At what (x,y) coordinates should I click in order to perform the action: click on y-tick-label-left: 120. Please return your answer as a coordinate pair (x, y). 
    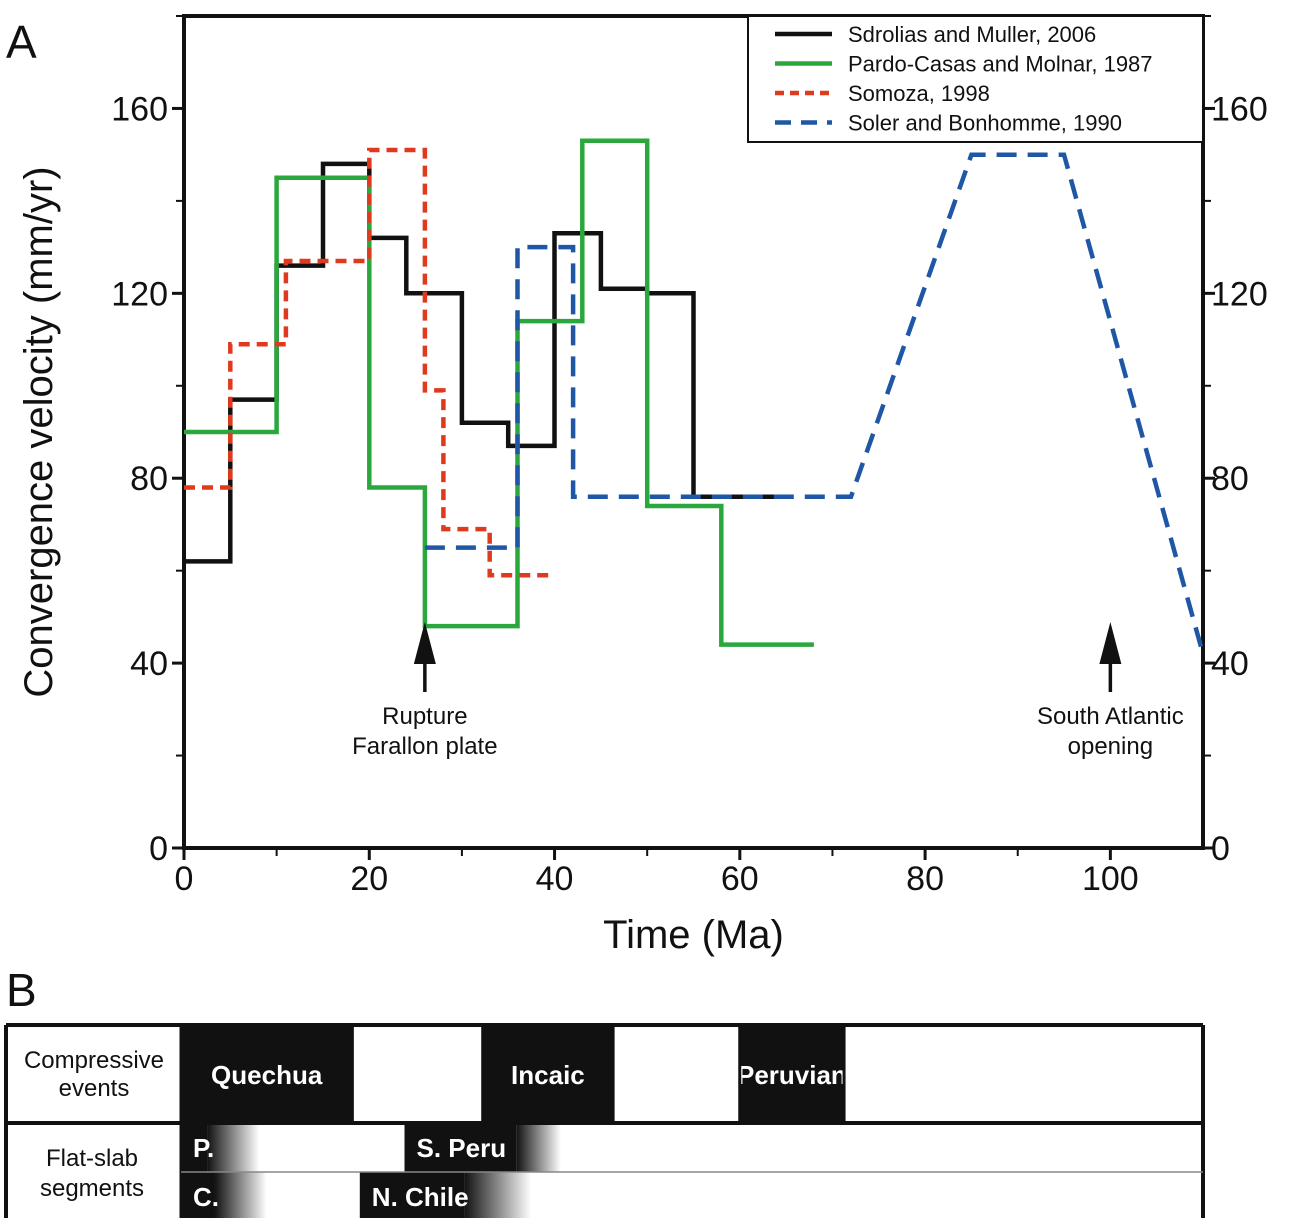
    Looking at the image, I should click on (139, 294).